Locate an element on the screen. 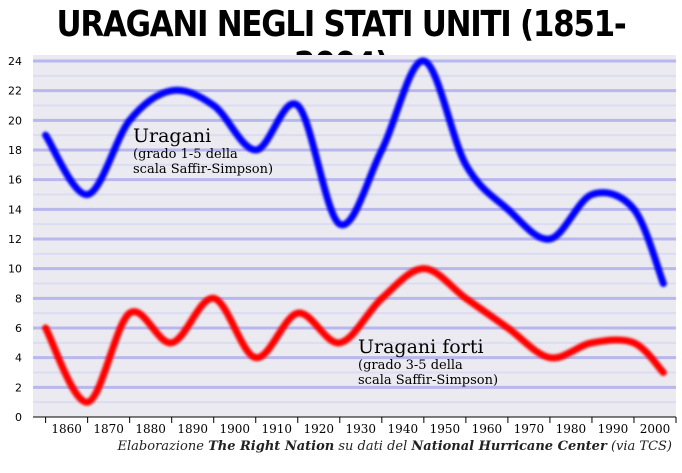  x-tick-label: 1880 is located at coordinates (150, 429).